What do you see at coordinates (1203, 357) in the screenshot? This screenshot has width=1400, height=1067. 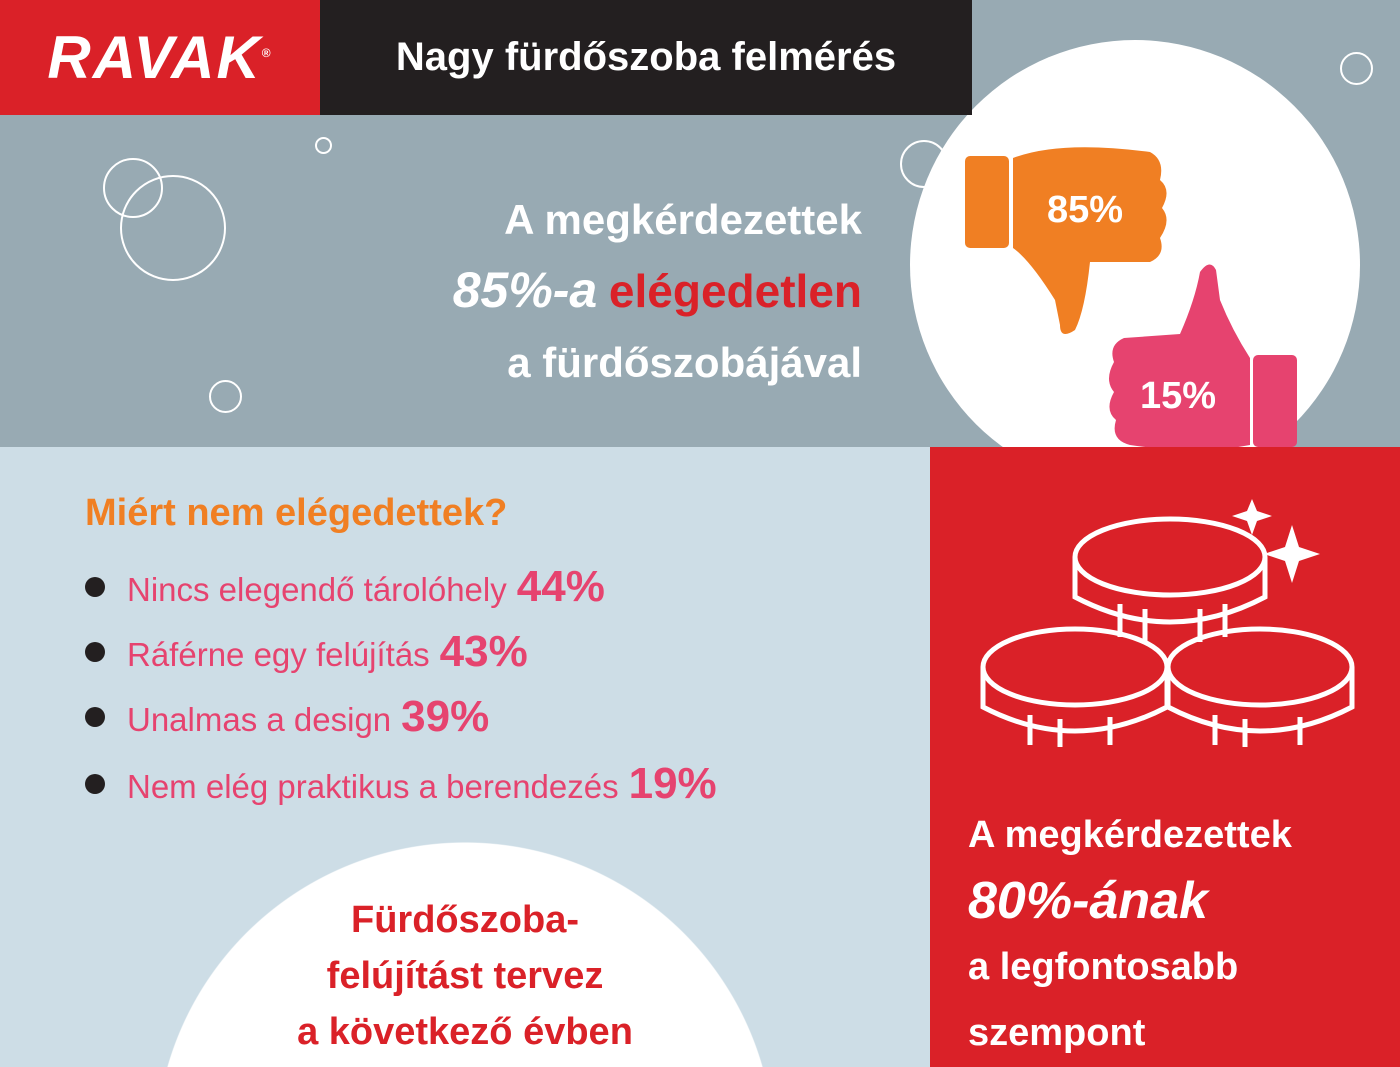 I see `thumbs-up-icon` at bounding box center [1203, 357].